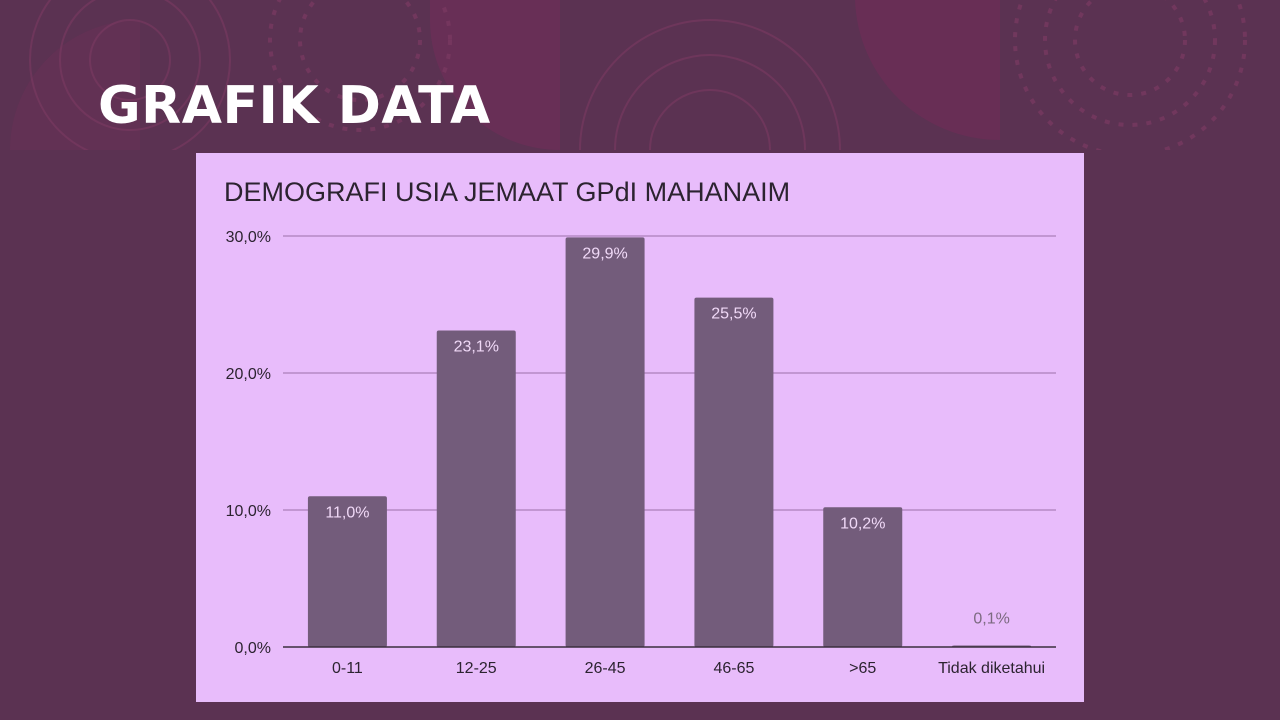 Image resolution: width=1280 pixels, height=720 pixels. What do you see at coordinates (733, 314) in the screenshot?
I see `data-label: 25,5%` at bounding box center [733, 314].